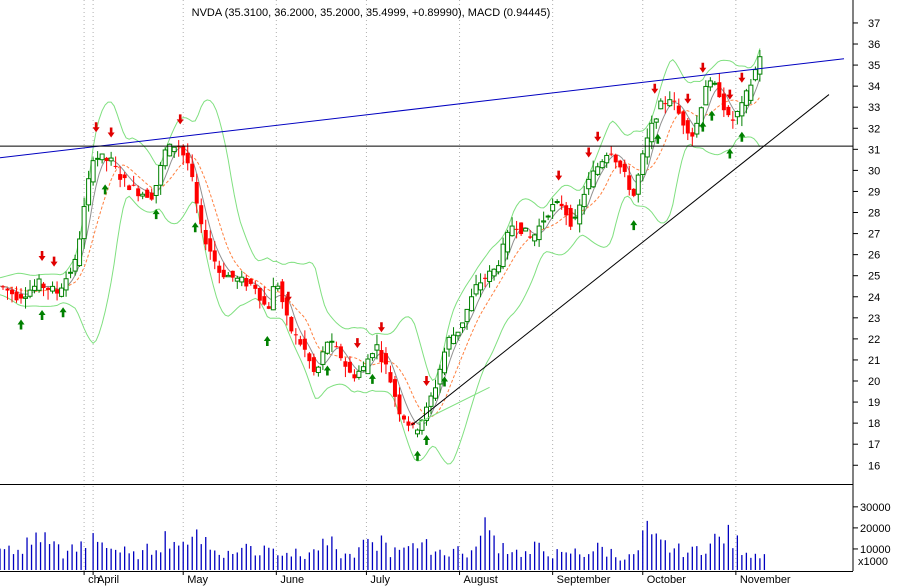 The width and height of the screenshot is (901, 587). Describe the element at coordinates (453, 405) in the screenshot. I see `short-green-line` at that location.